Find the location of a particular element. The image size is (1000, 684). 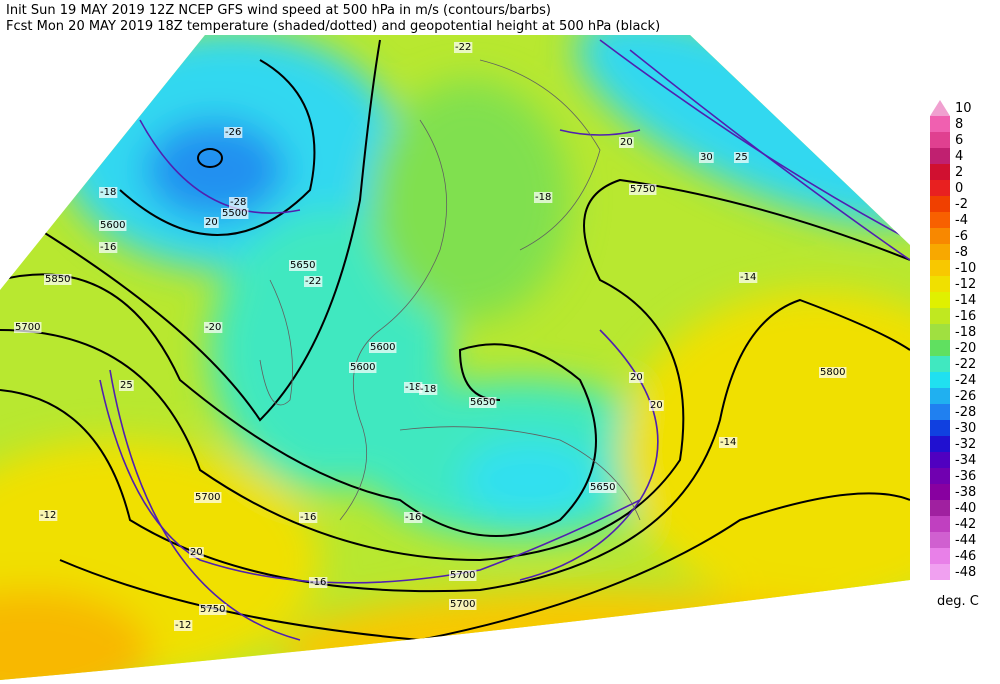

contour-label: 25 is located at coordinates (741, 157).